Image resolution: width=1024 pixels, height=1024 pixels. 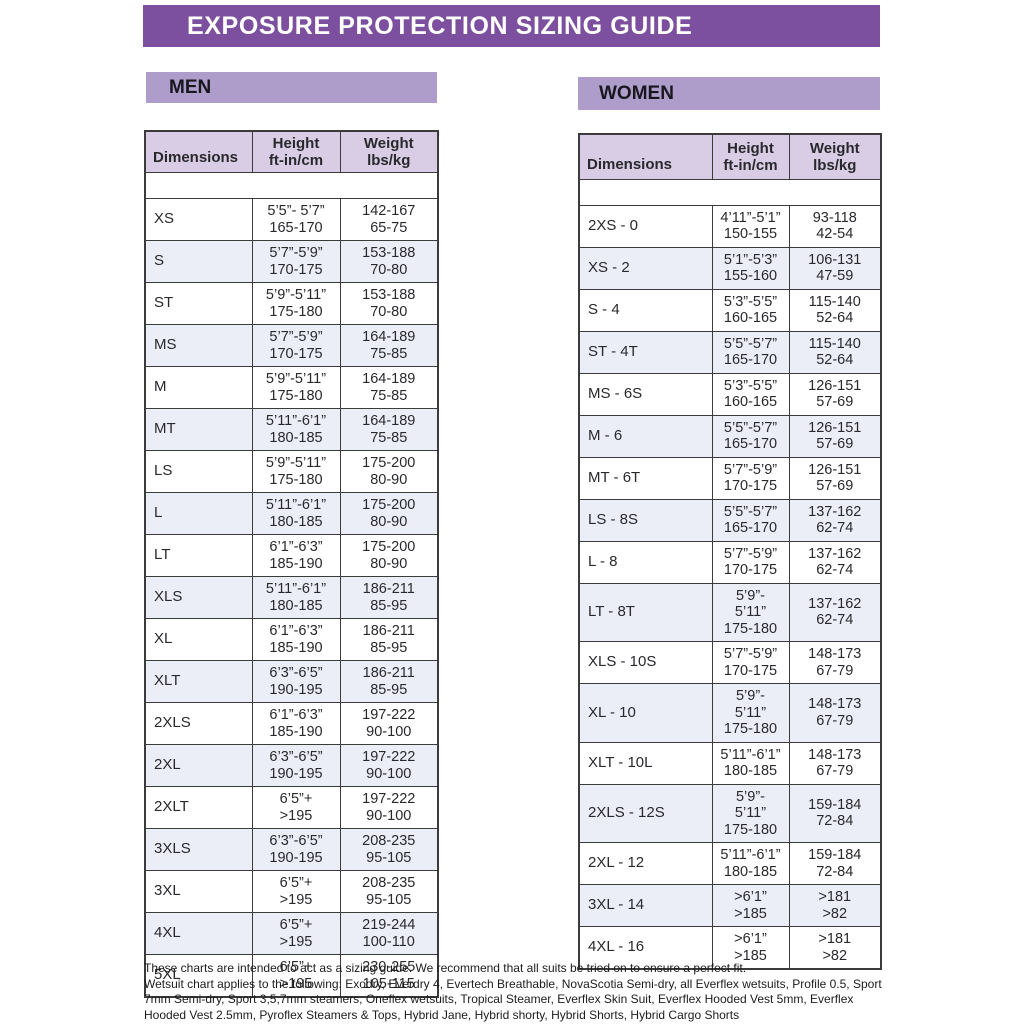 What do you see at coordinates (645, 436) in the screenshot?
I see `size-cell: M - 6` at bounding box center [645, 436].